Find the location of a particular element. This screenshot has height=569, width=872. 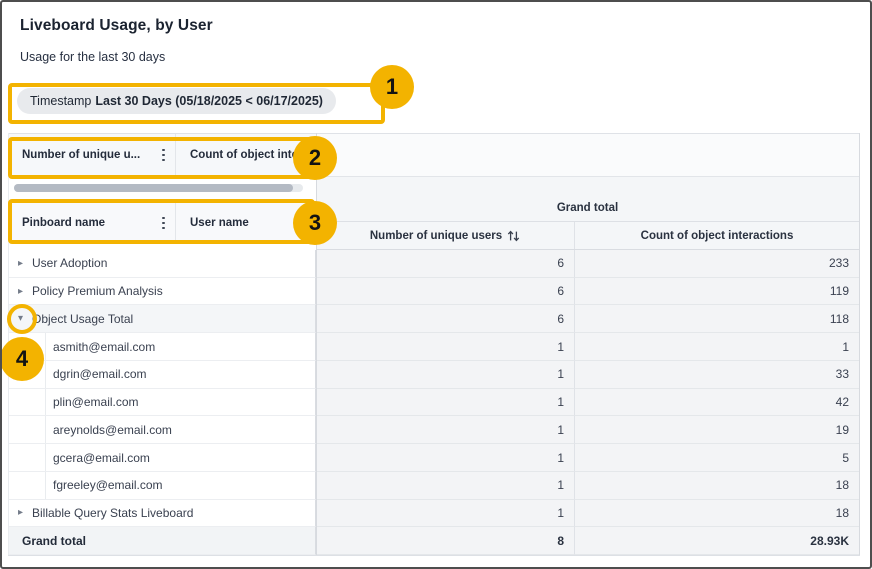

table-row: Grand total 8 28.93K is located at coordinates (433, 541).